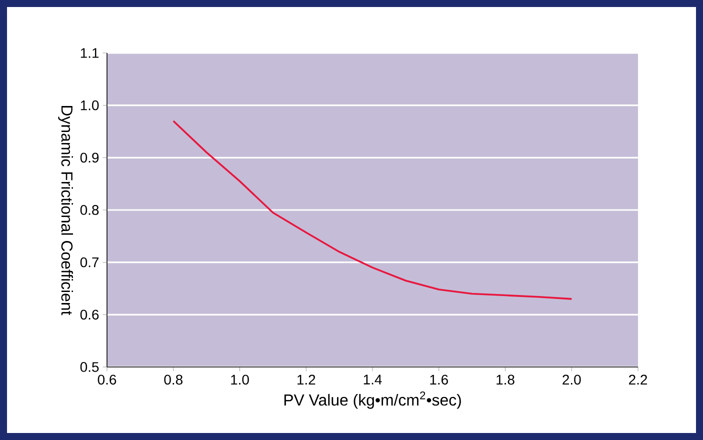  I want to click on y-axis-title: Dynamic Frictional Coefficient, so click(66, 211).